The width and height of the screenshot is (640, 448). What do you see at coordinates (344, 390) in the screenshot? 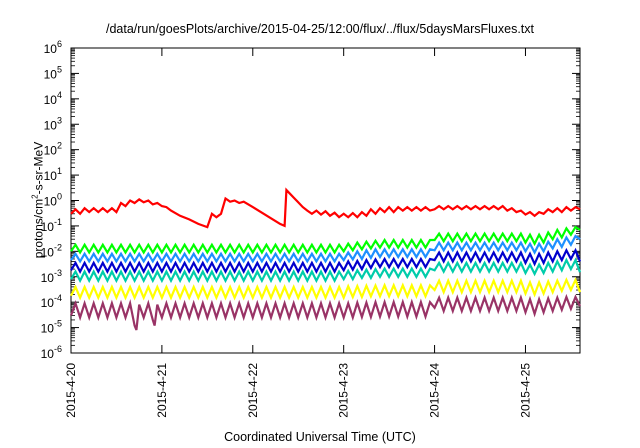
I see `x-tick-label: 2015-4-23` at bounding box center [344, 390].